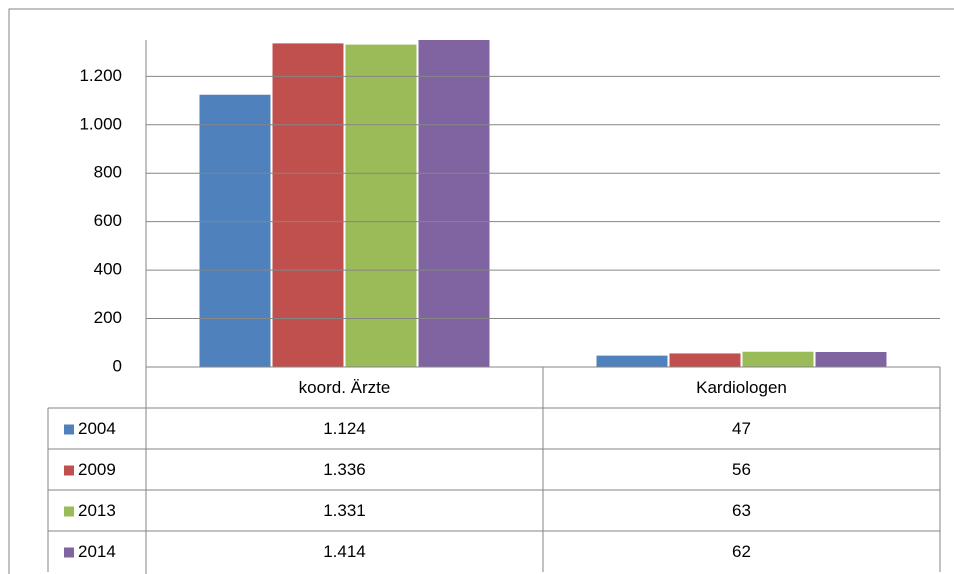 This screenshot has height=574, width=954. What do you see at coordinates (741, 551) in the screenshot?
I see `table-value: 62` at bounding box center [741, 551].